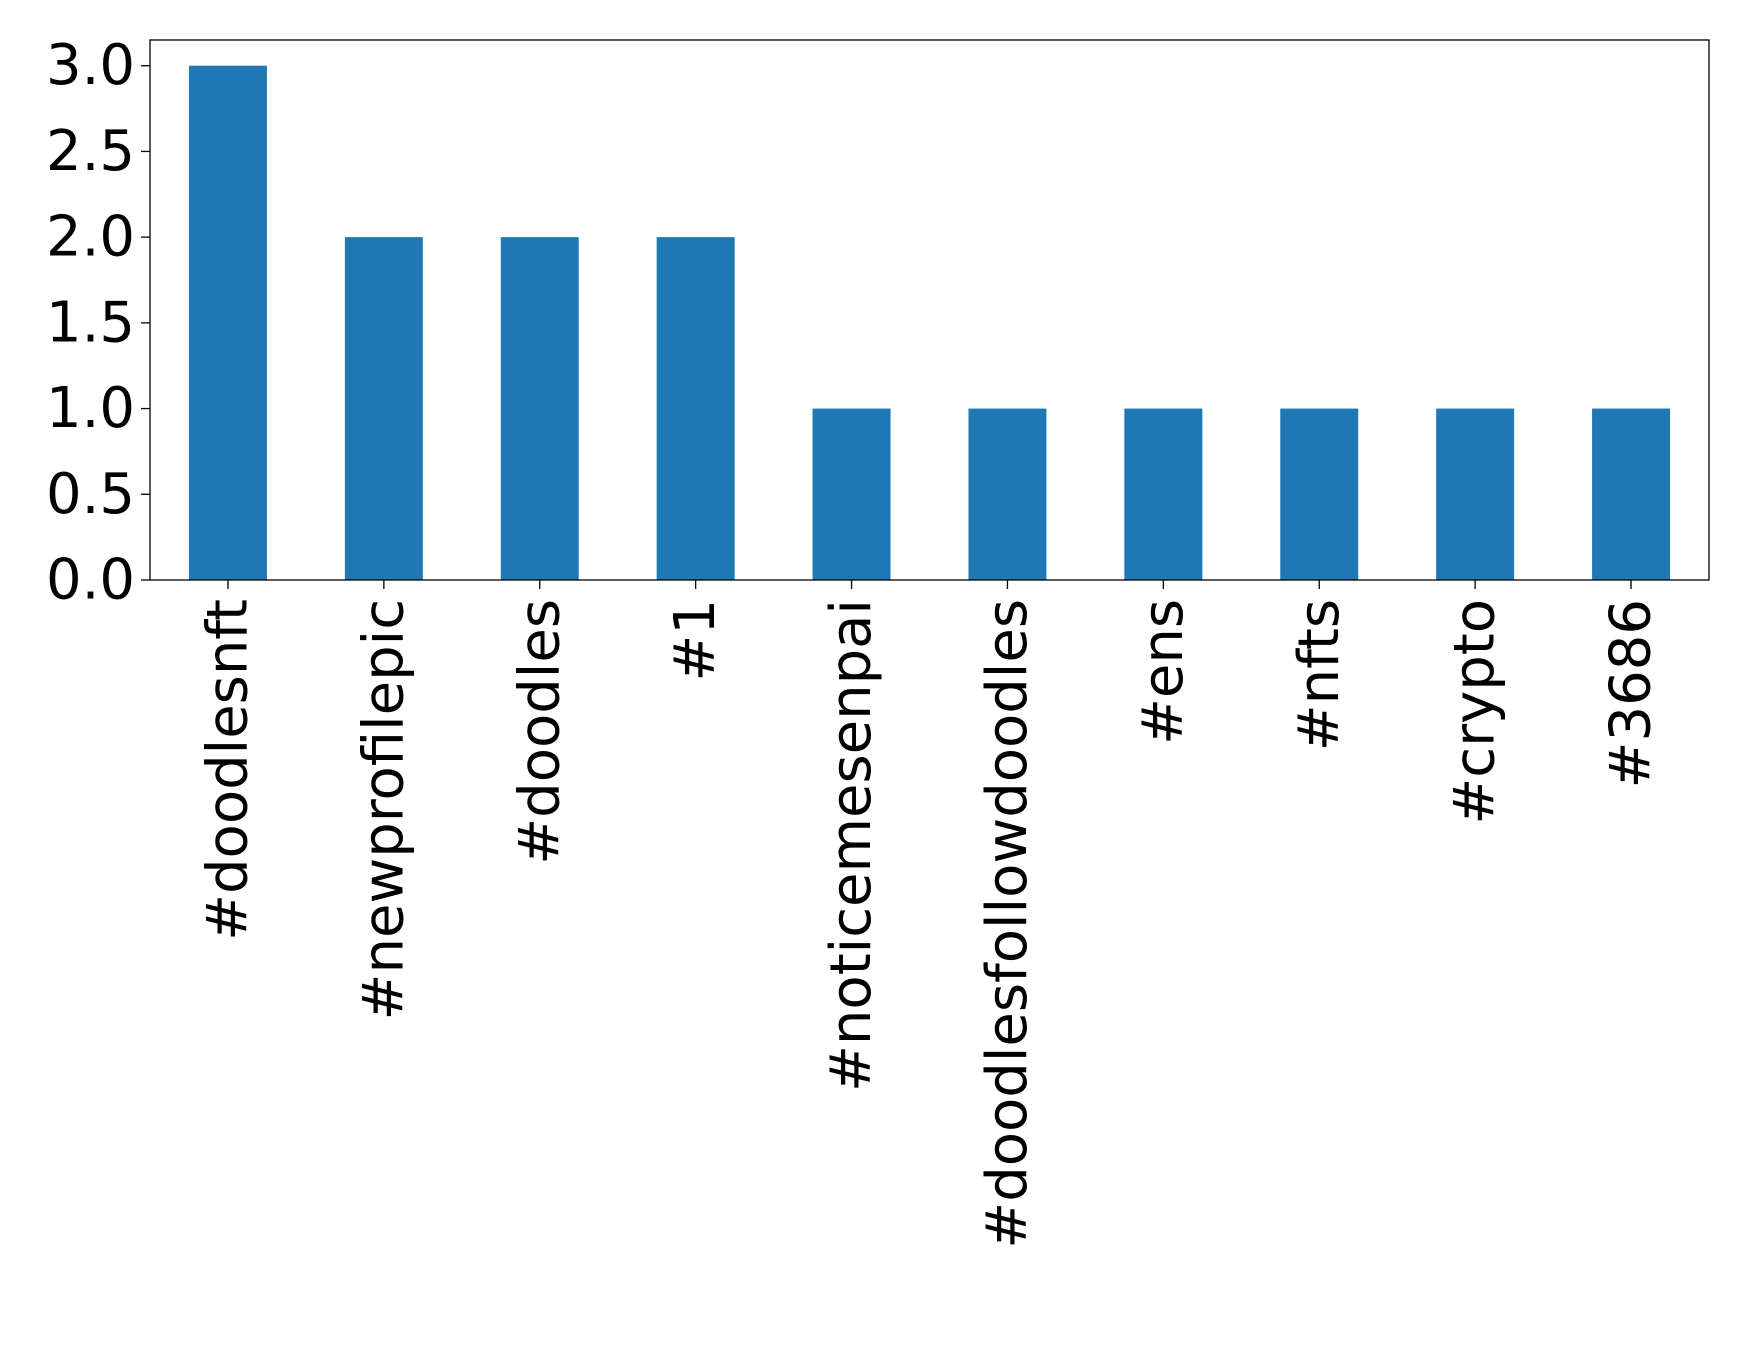  What do you see at coordinates (1319, 675) in the screenshot?
I see `x-tick-label: #nfts` at bounding box center [1319, 675].